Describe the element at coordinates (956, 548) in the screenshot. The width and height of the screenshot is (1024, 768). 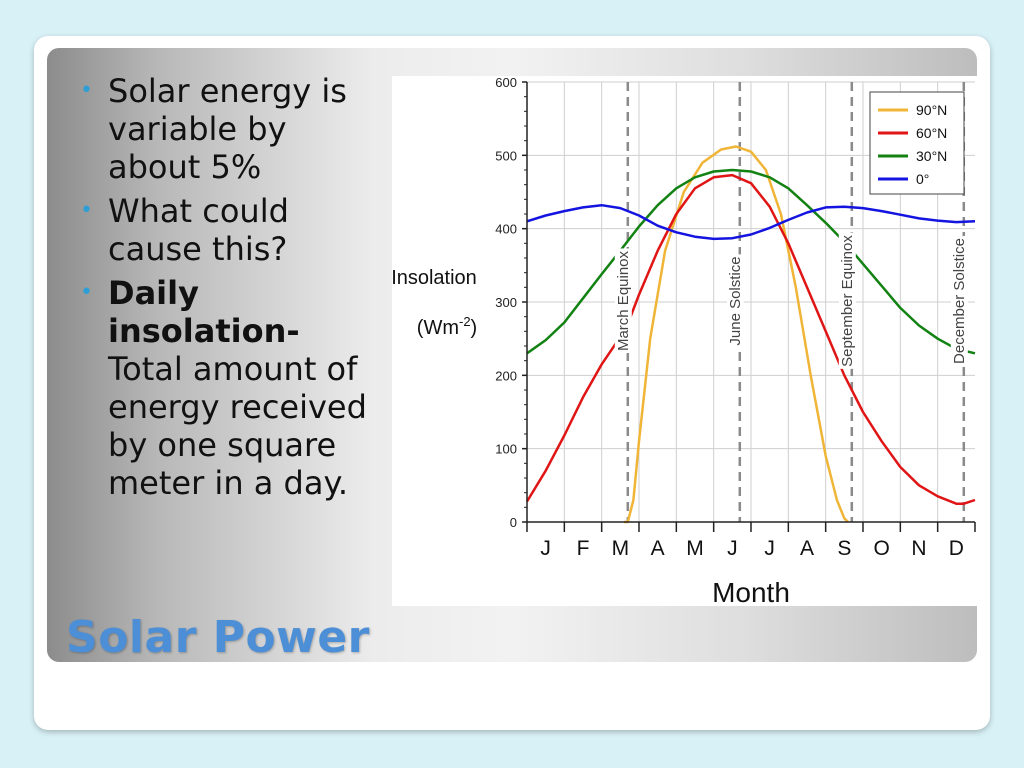
I see `month-label: D` at that location.